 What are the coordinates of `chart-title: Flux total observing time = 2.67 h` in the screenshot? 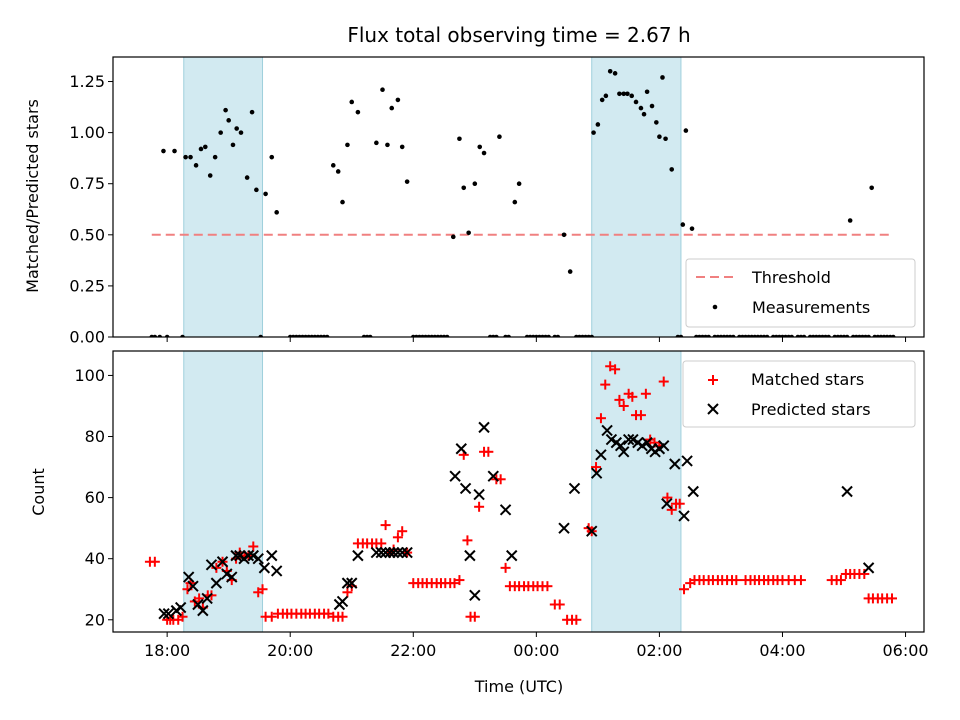 It's located at (518, 35).